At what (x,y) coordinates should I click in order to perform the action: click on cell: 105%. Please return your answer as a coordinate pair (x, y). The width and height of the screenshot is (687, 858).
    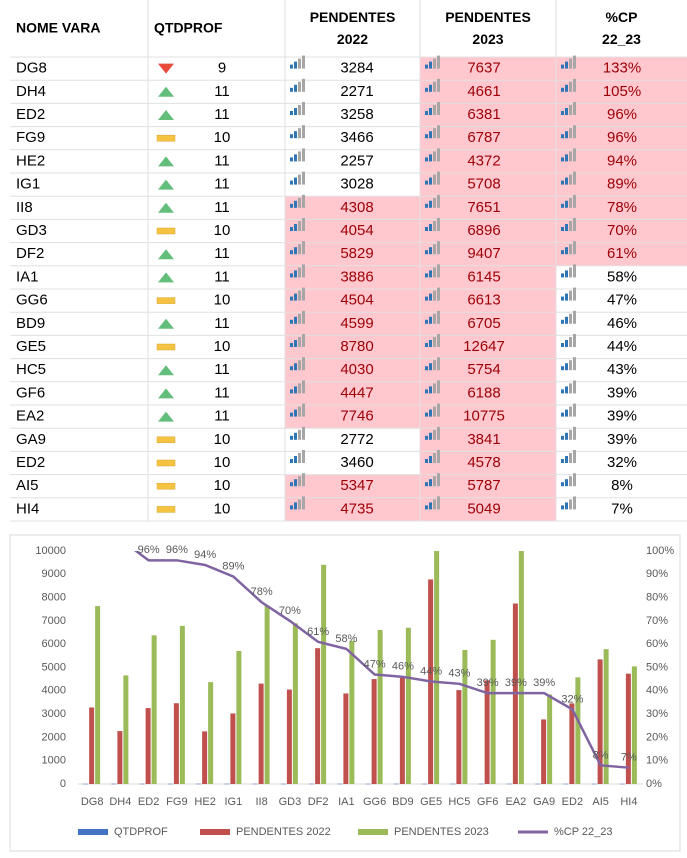
    Looking at the image, I should click on (622, 91).